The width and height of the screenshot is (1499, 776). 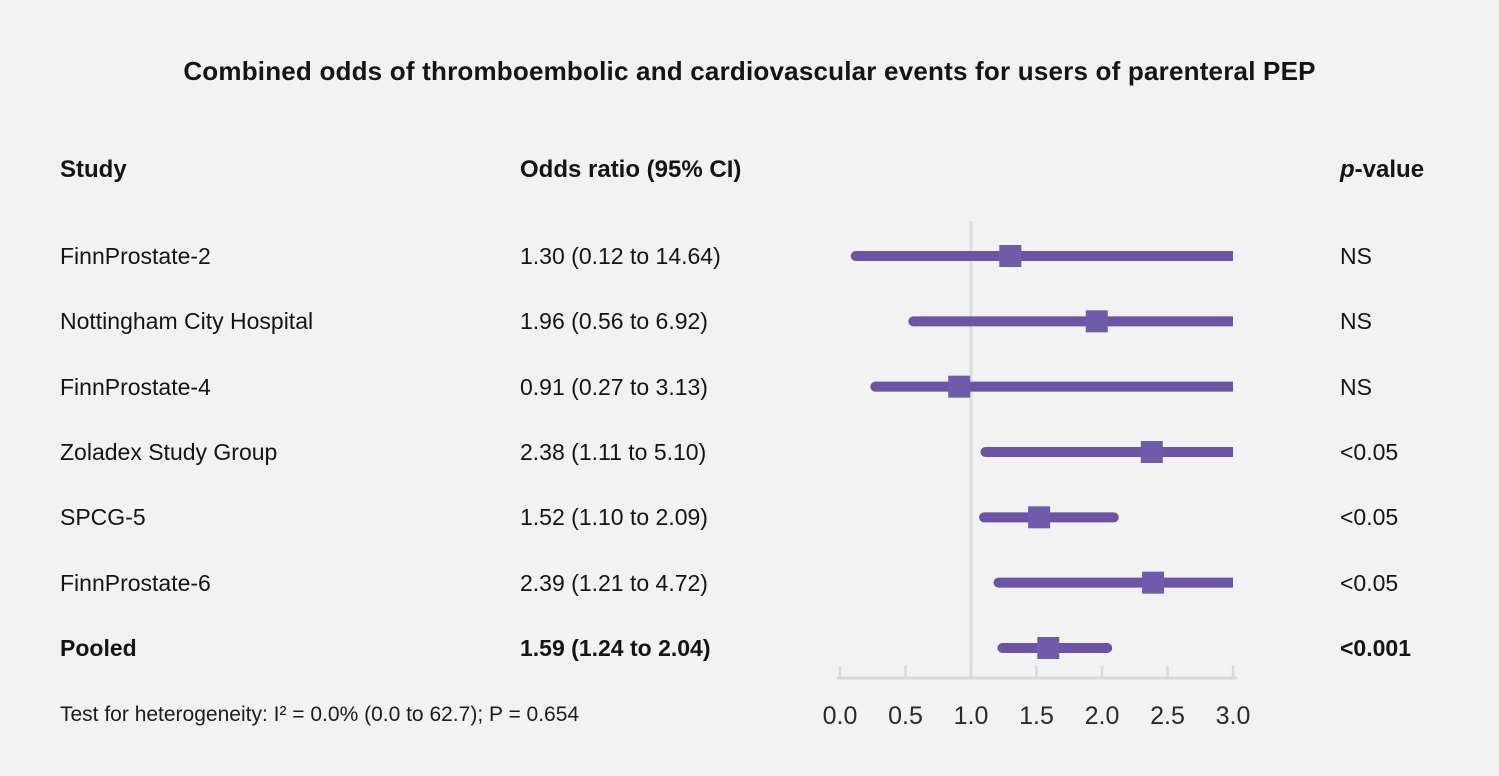 I want to click on axis-tick-label: 0.5, so click(x=905, y=716).